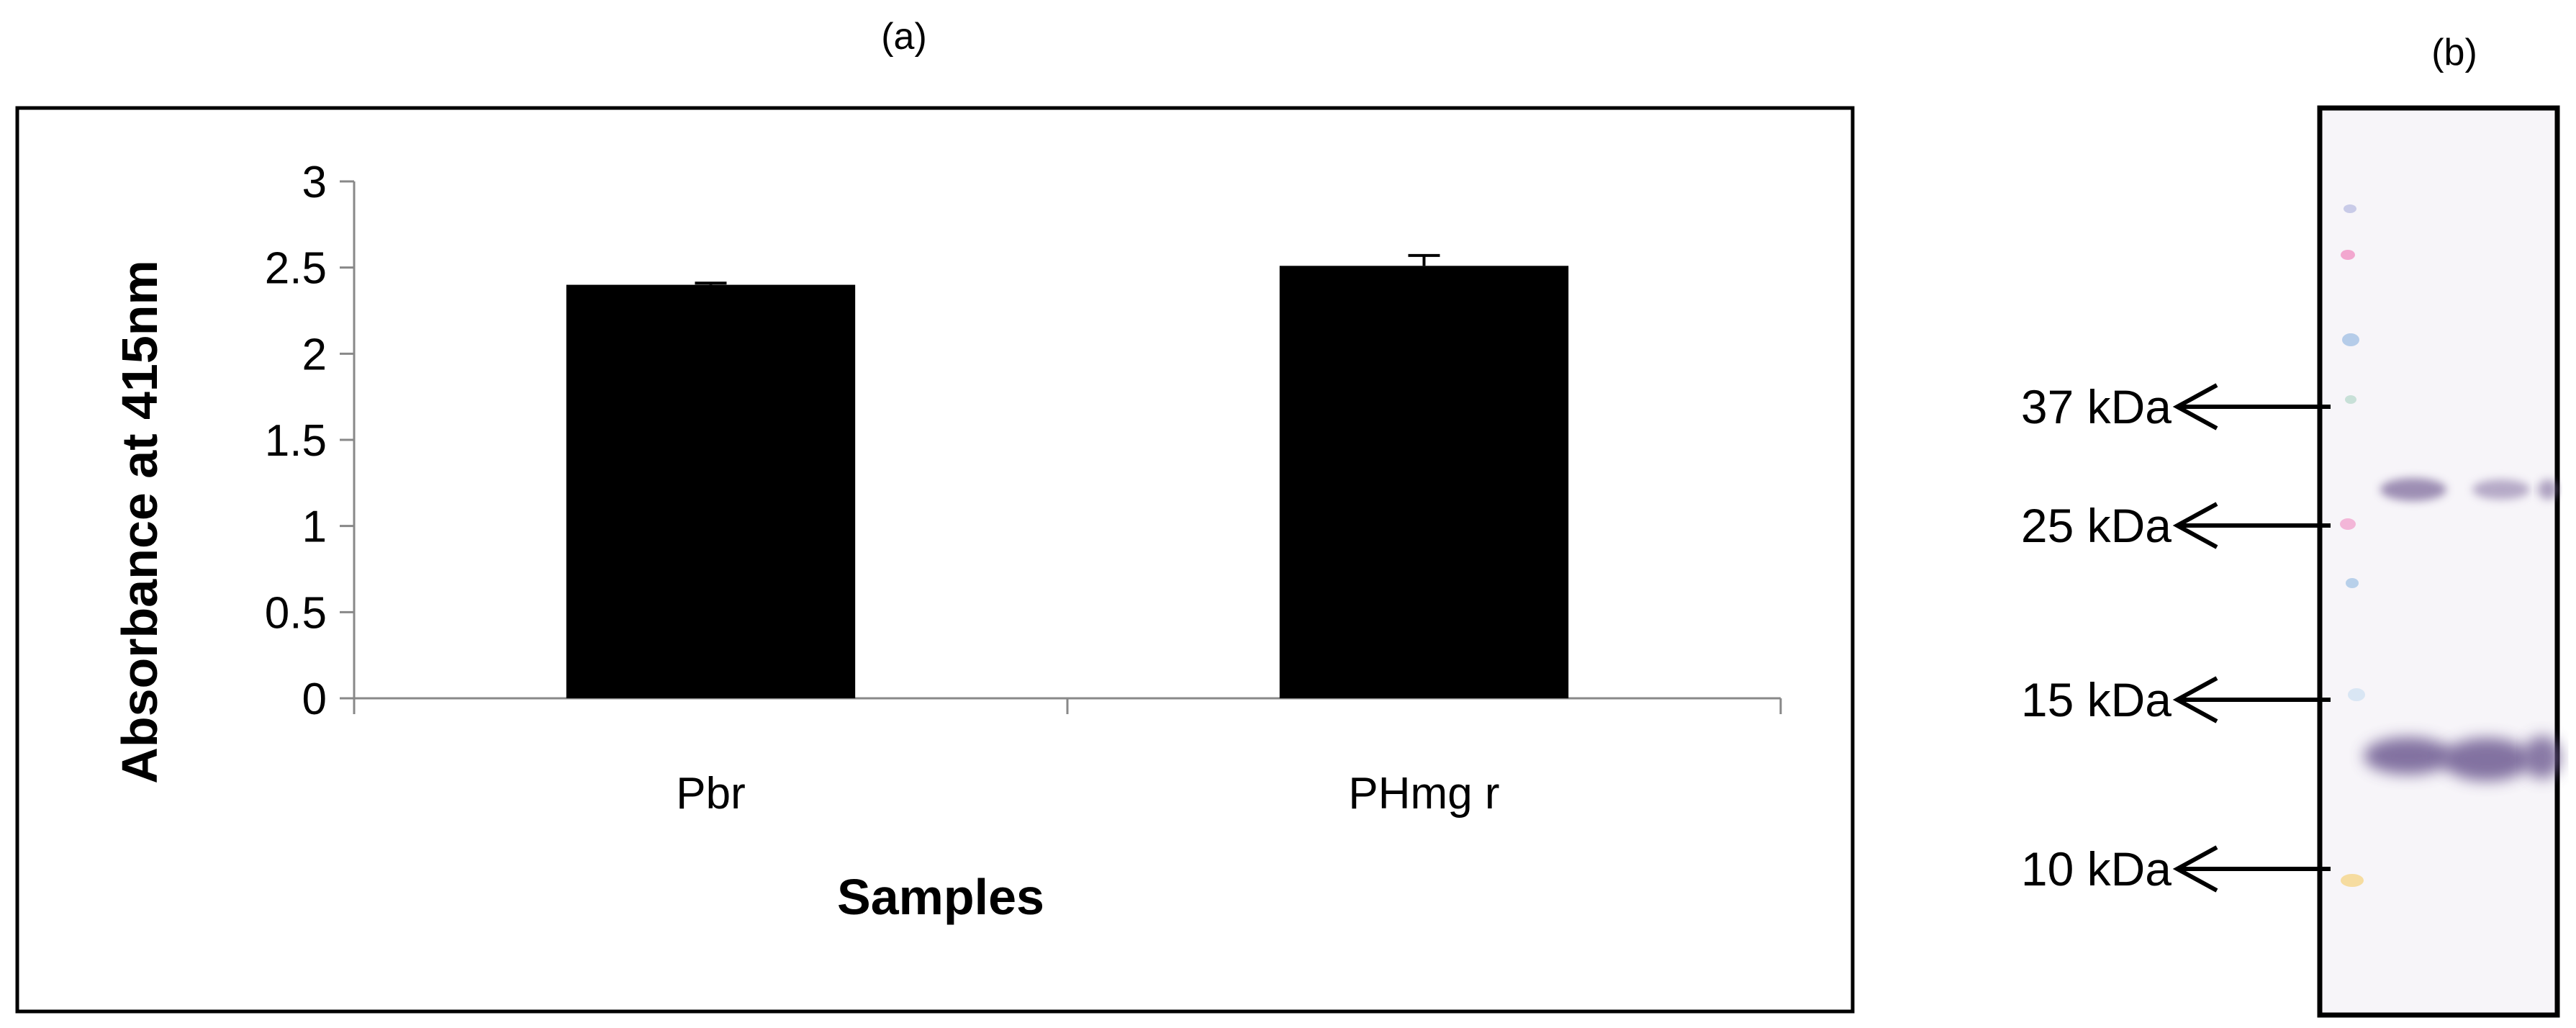 This screenshot has width=2576, height=1028. Describe the element at coordinates (2542, 757) in the screenshot. I see `band-lower-lane3` at that location.